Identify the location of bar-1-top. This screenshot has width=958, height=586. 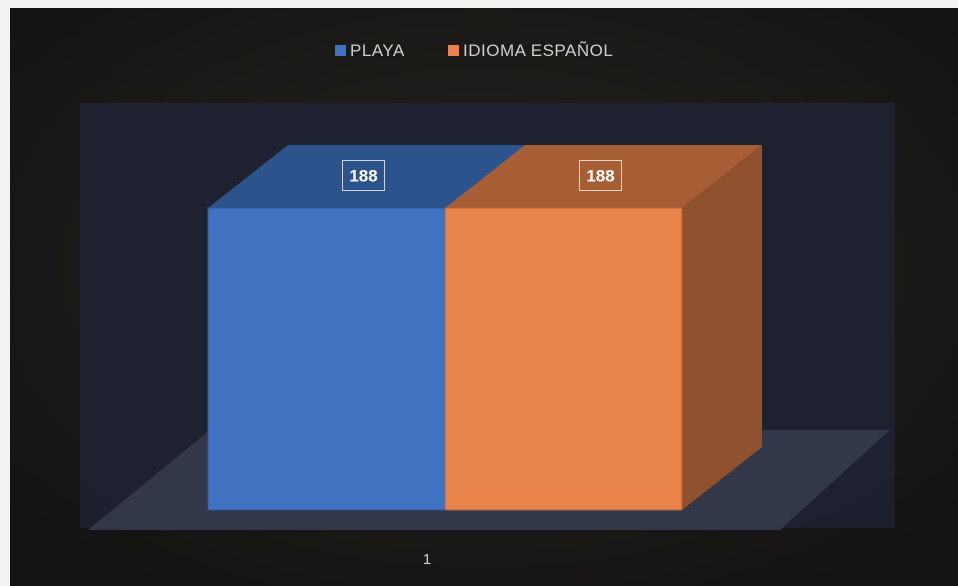
(366, 176).